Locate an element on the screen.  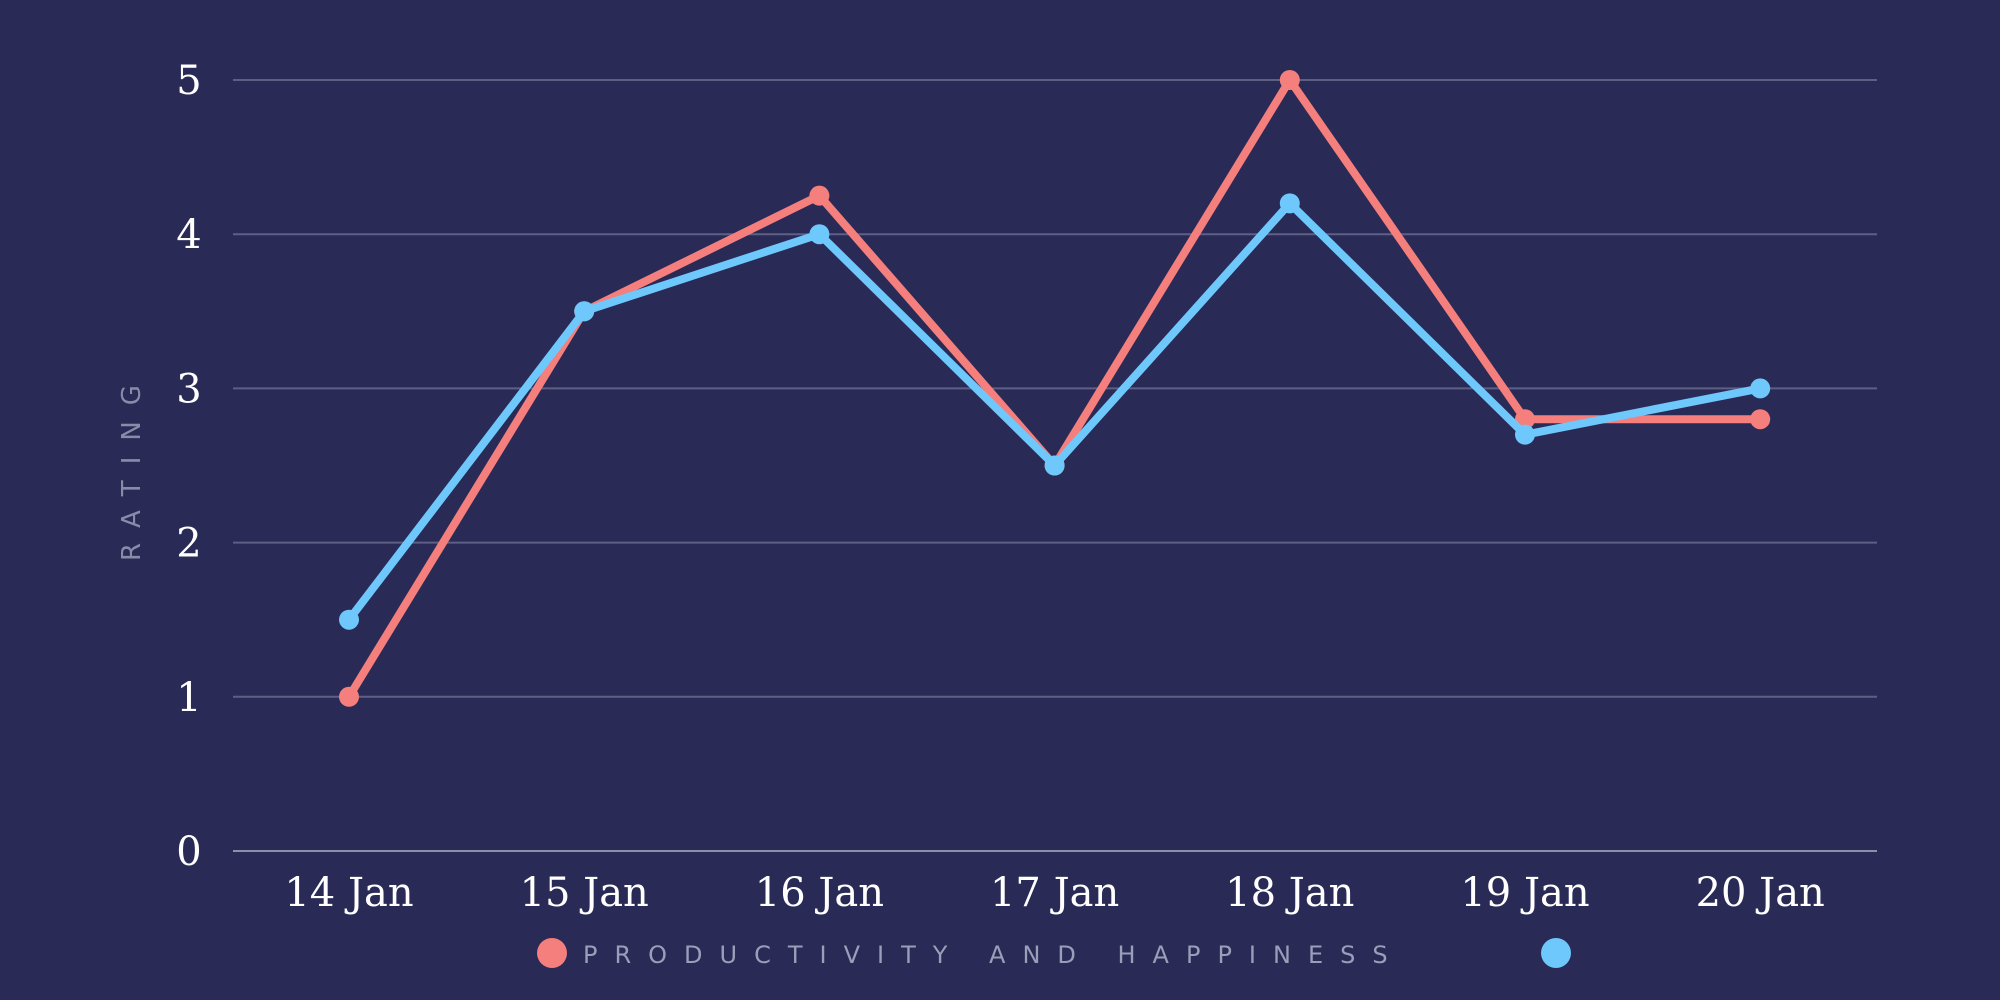
x-tick-label: 15 Jan is located at coordinates (584, 893).